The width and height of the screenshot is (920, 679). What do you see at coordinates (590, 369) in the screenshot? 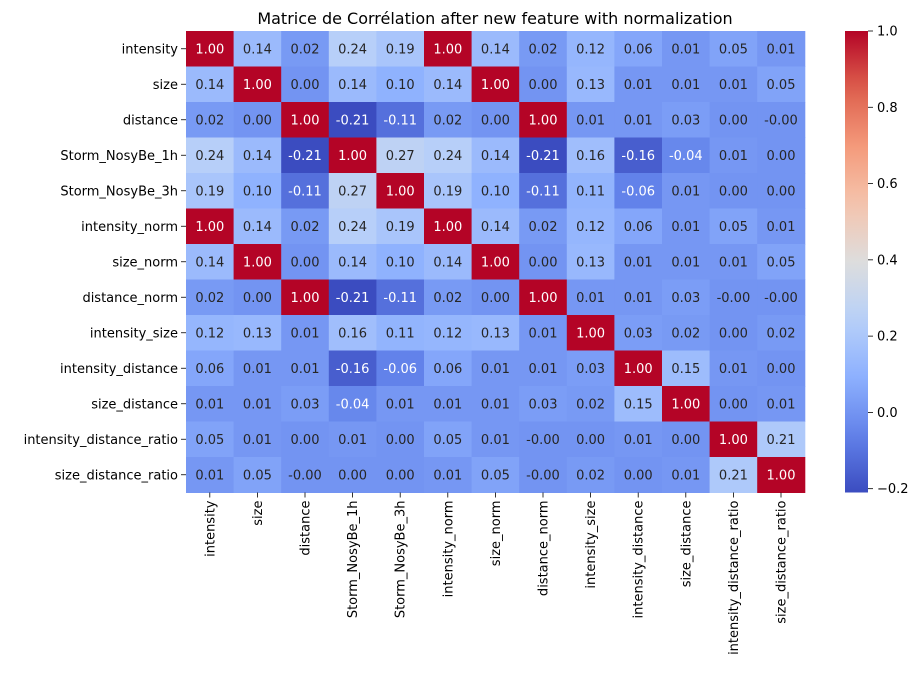
I see `cell-value-label: 0.03` at bounding box center [590, 369].